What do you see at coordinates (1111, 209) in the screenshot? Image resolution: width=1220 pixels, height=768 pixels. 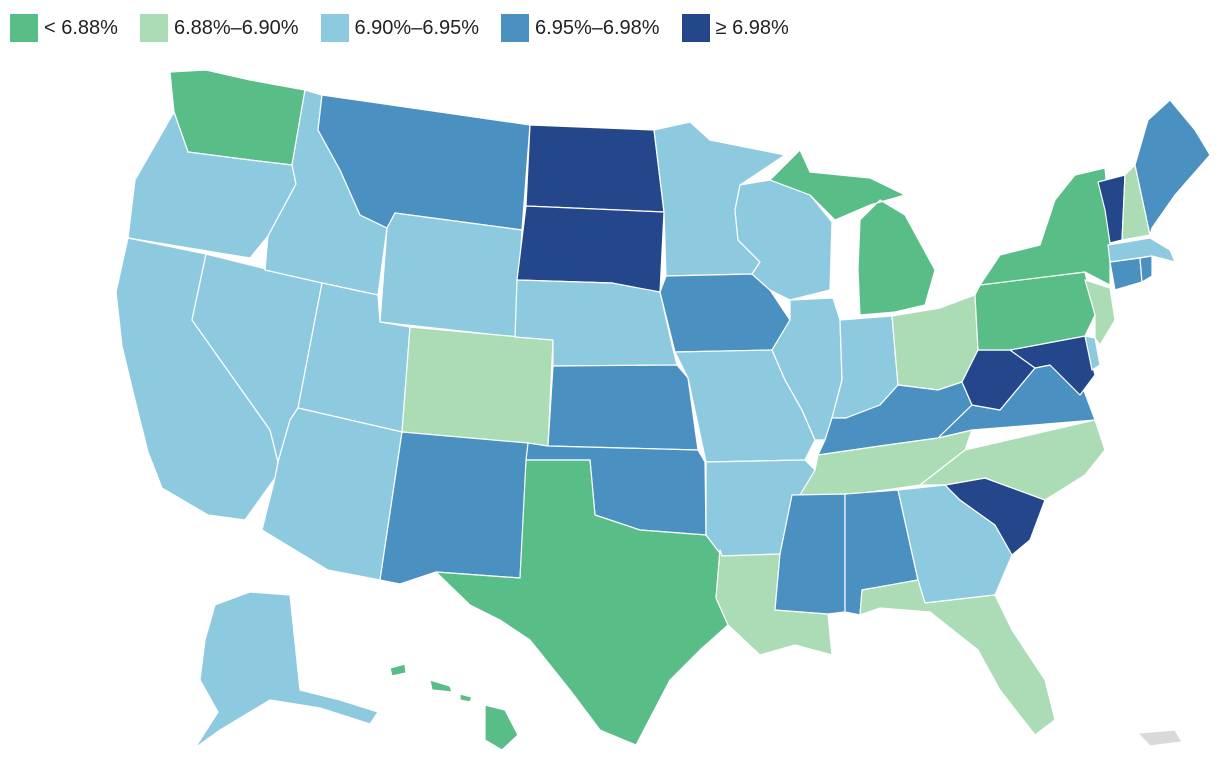 I see `state-VT` at bounding box center [1111, 209].